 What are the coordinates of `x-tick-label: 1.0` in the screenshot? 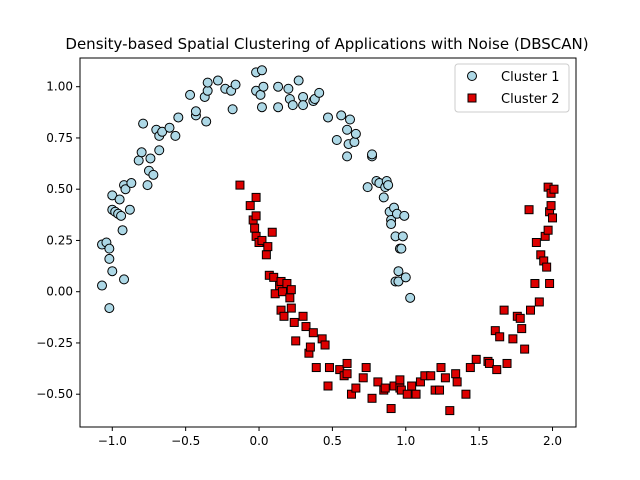 It's located at (405, 441).